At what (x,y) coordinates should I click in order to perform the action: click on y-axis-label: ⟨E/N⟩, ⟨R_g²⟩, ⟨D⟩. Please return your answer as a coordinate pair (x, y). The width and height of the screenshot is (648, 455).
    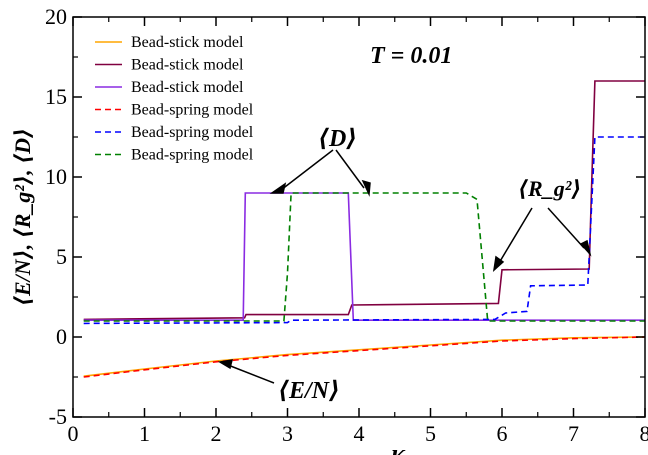
    Looking at the image, I should click on (22, 217).